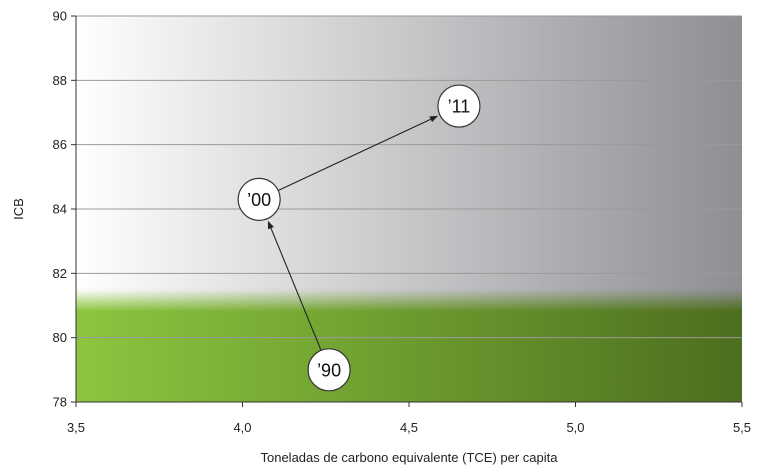  Describe the element at coordinates (60, 80) in the screenshot. I see `y-tick-label: 88` at that location.